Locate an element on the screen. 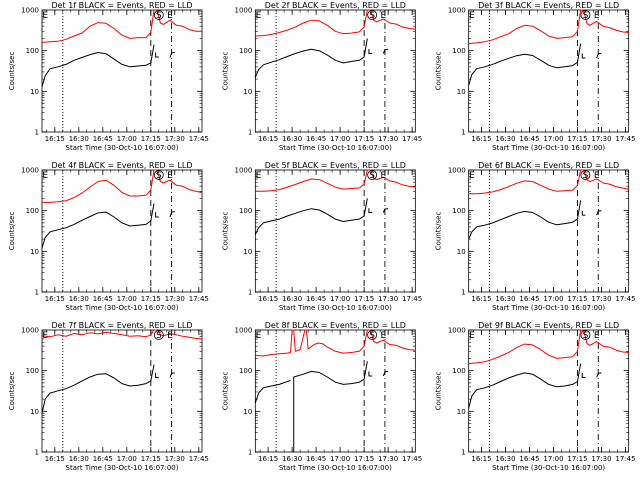 This screenshot has width=640, height=480. panel-title: Det 1f BLACK = Events, RED = LLD is located at coordinates (121, 5).